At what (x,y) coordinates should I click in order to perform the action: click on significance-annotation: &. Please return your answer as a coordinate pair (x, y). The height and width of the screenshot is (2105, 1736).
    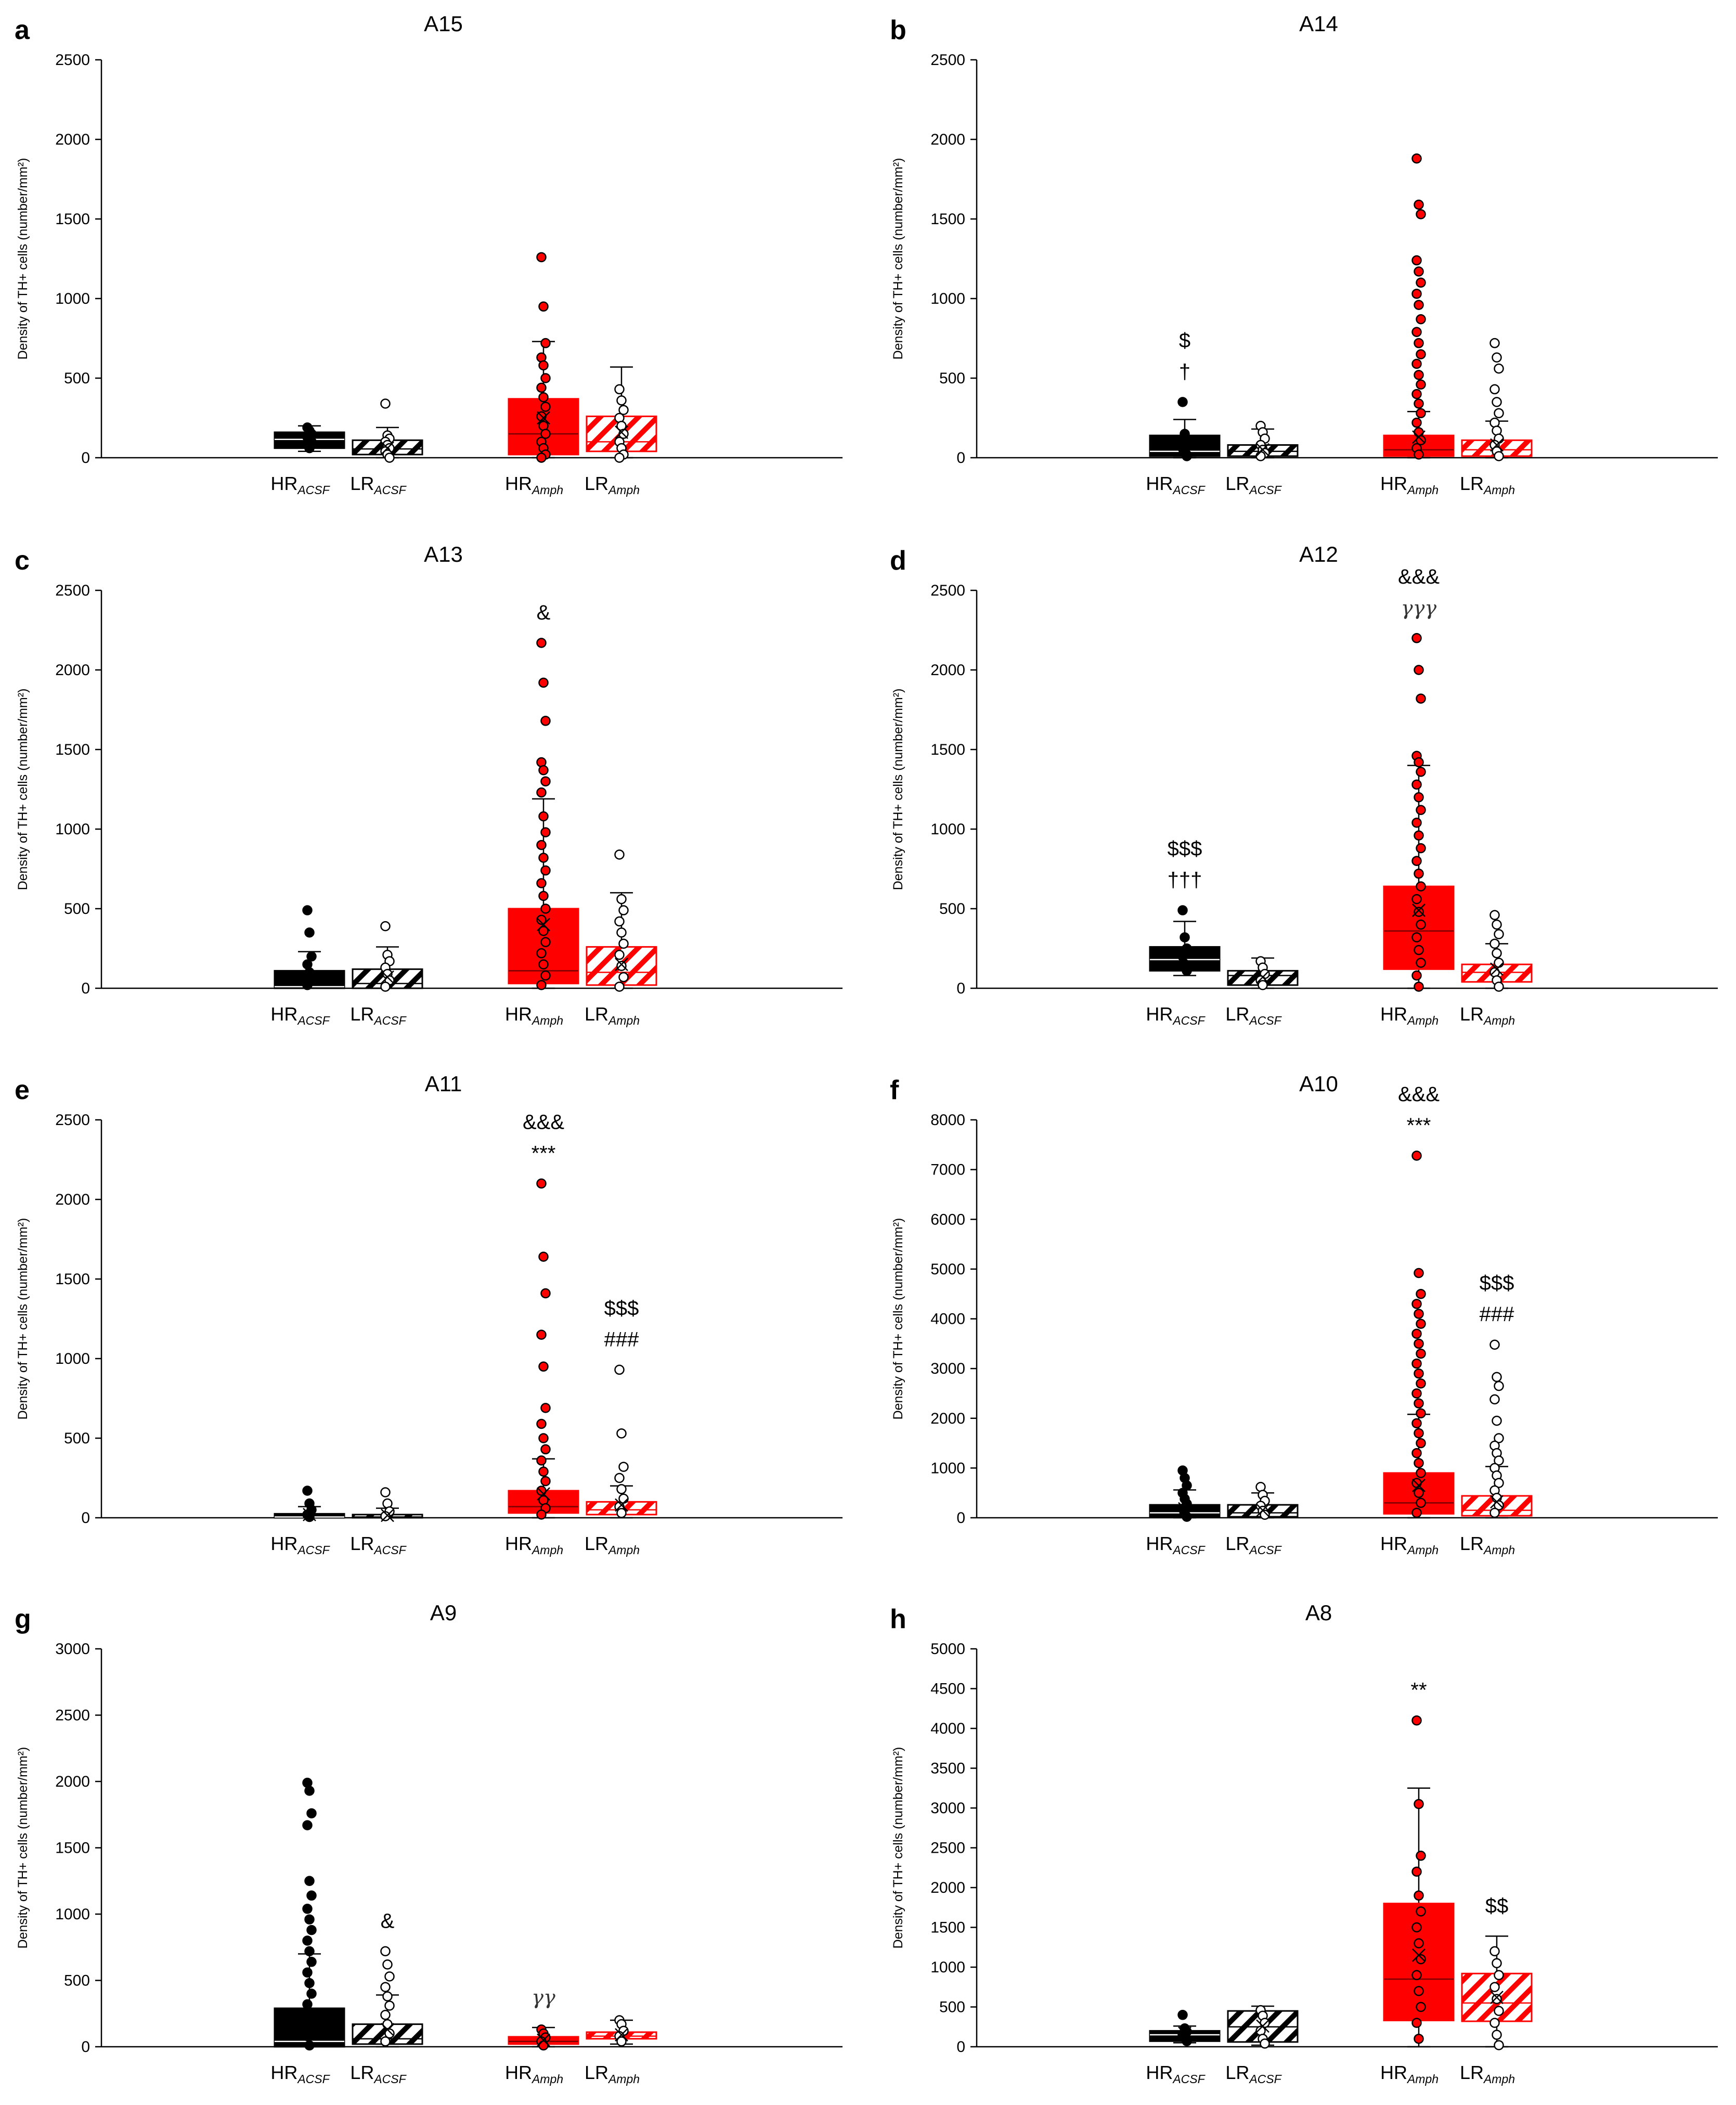
    Looking at the image, I should click on (388, 1920).